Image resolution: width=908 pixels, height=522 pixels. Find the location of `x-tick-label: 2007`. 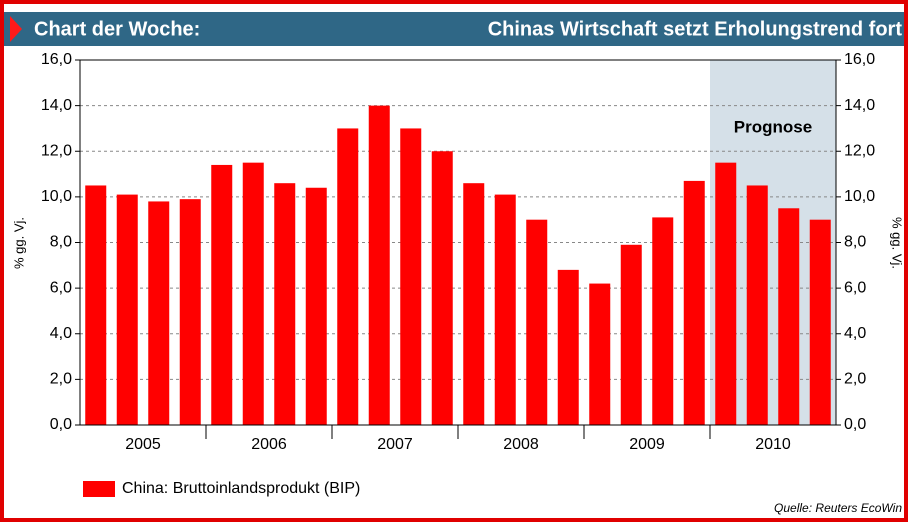

x-tick-label: 2007 is located at coordinates (395, 444).